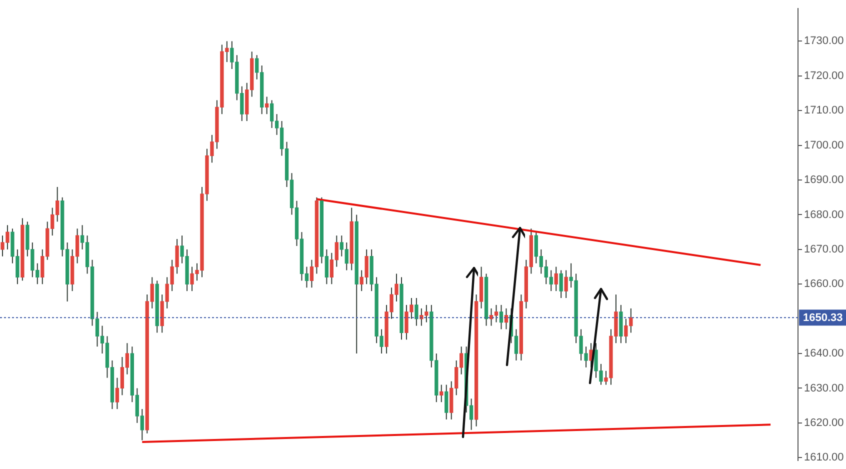 The image size is (846, 469). What do you see at coordinates (824, 354) in the screenshot?
I see `y-tick-label: 1640.00` at bounding box center [824, 354].